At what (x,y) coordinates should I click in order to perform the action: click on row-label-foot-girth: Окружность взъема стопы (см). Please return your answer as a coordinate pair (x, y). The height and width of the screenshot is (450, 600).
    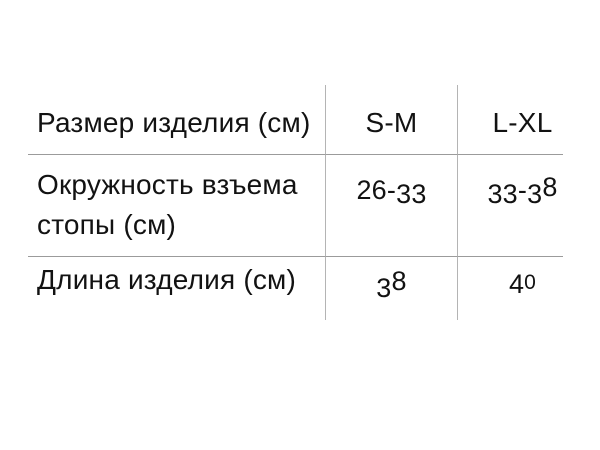
    Looking at the image, I should click on (176, 206).